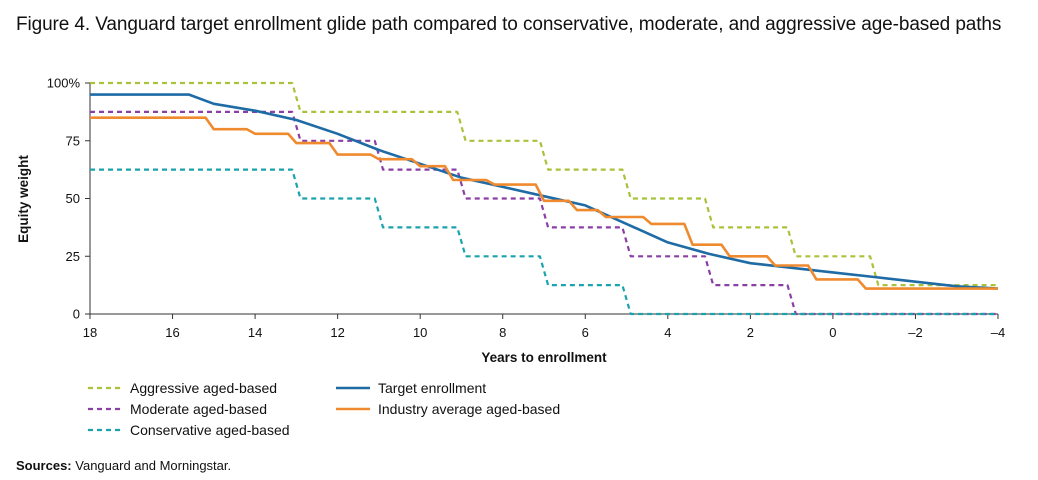 The image size is (1038, 480). What do you see at coordinates (255, 332) in the screenshot?
I see `x-tick-label: 14` at bounding box center [255, 332].